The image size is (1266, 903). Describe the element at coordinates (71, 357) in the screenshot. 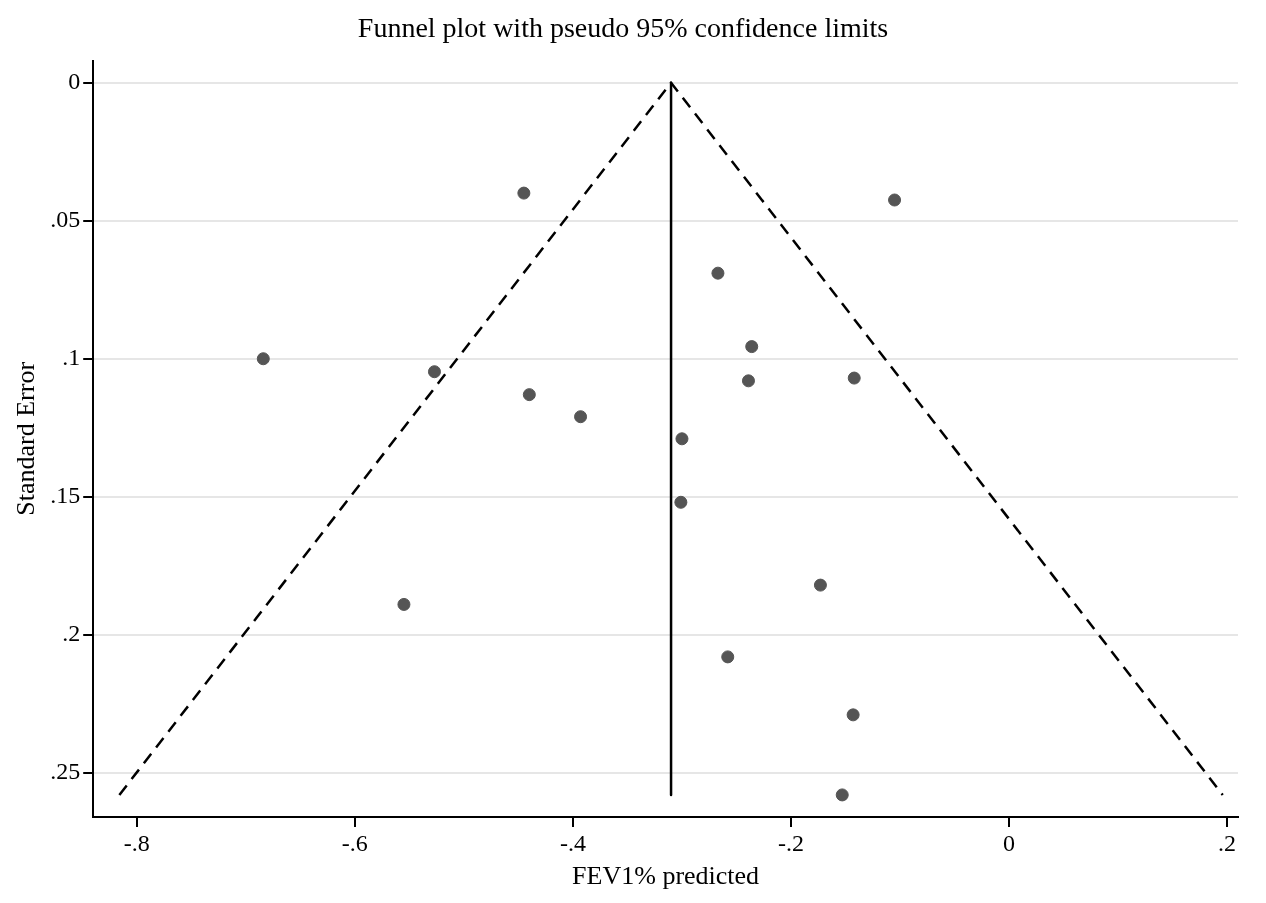

I see `y-tick-label: .1` at that location.